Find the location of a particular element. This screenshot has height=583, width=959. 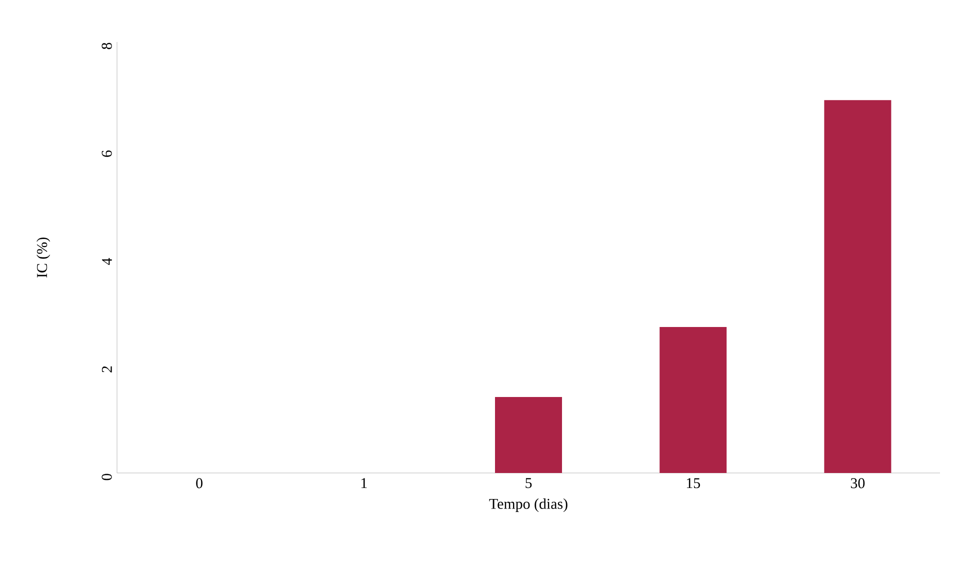

x-tick-label: 15 is located at coordinates (693, 483).